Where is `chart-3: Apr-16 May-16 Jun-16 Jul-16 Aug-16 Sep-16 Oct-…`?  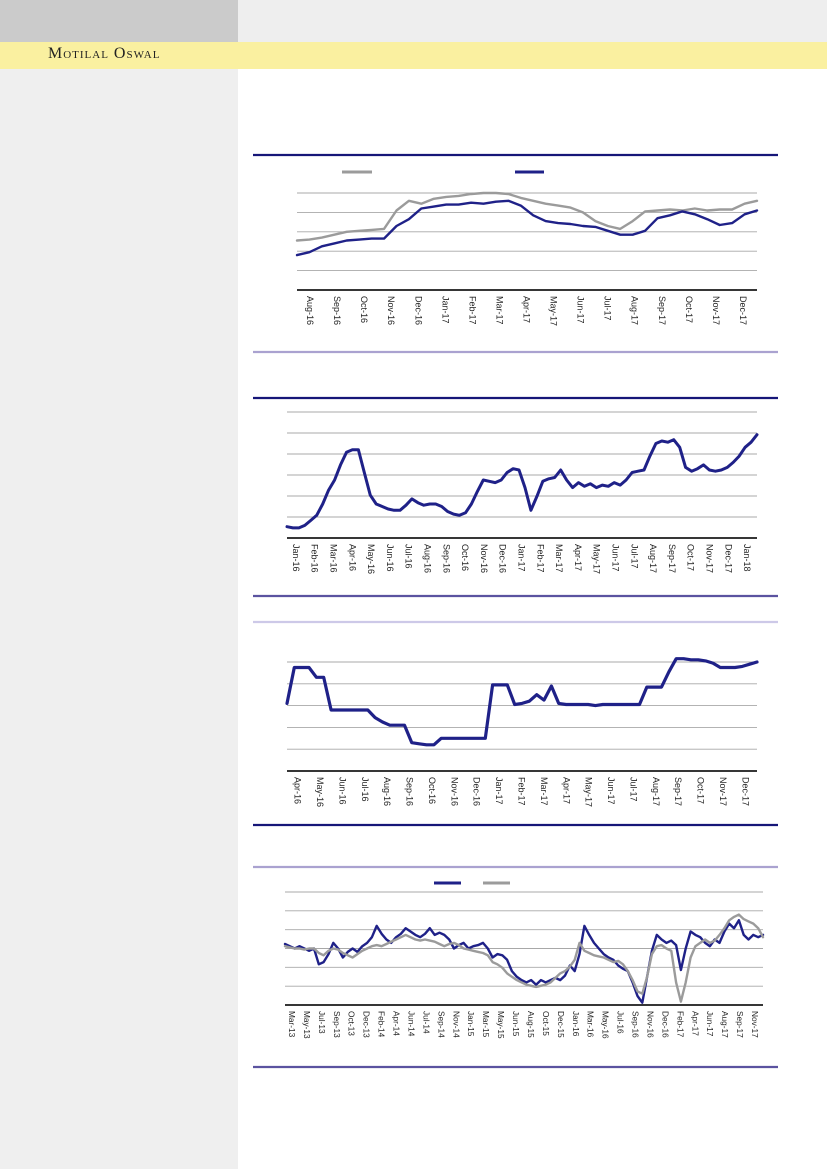
chart-3: Apr-16 May-16 Jun-16 Jul-16 Aug-16 Sep-16 Oct-… is located at coordinates (515, 723).